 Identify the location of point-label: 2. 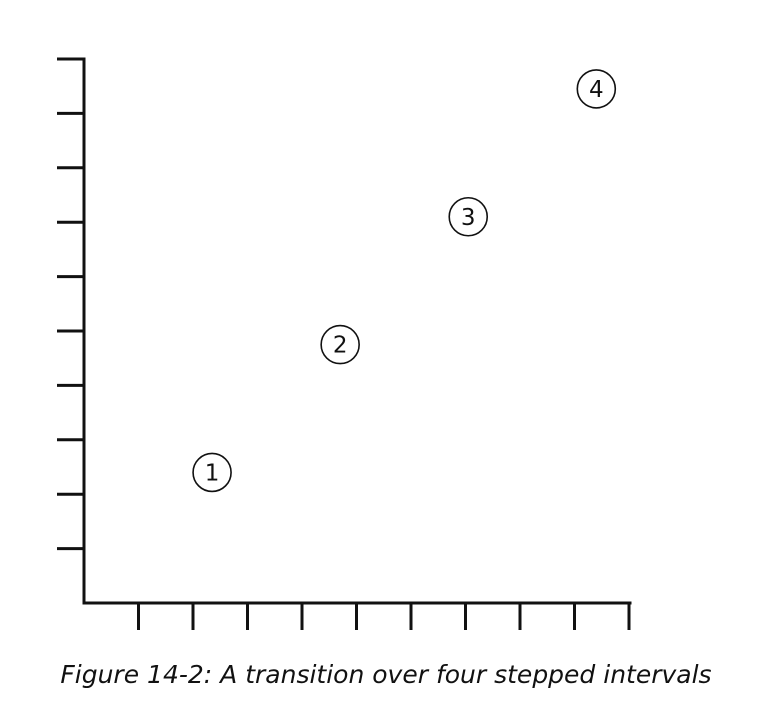
(340, 346).